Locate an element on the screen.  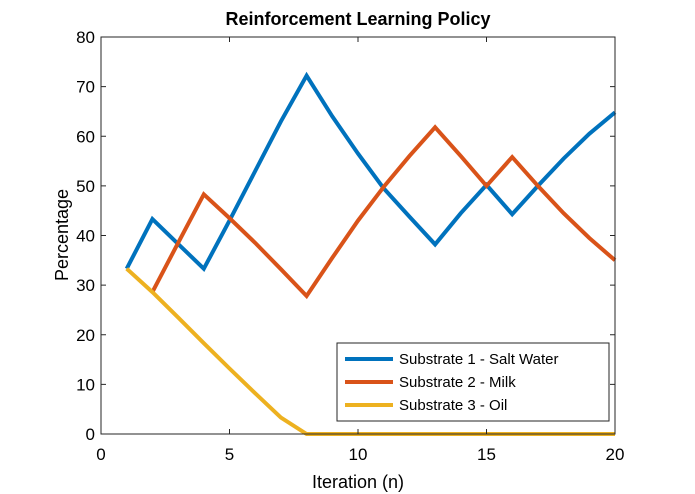
legend-label-2: Substrate 2 - Milk is located at coordinates (457, 382).